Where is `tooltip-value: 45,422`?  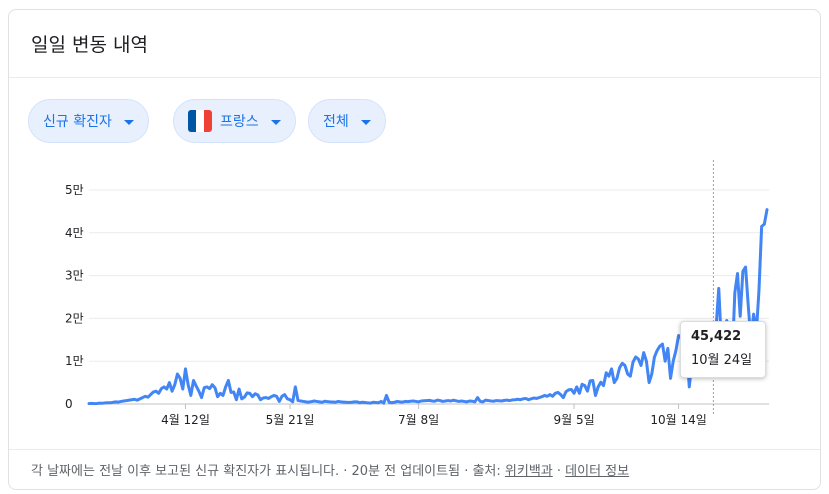
tooltip-value: 45,422 is located at coordinates (716, 336).